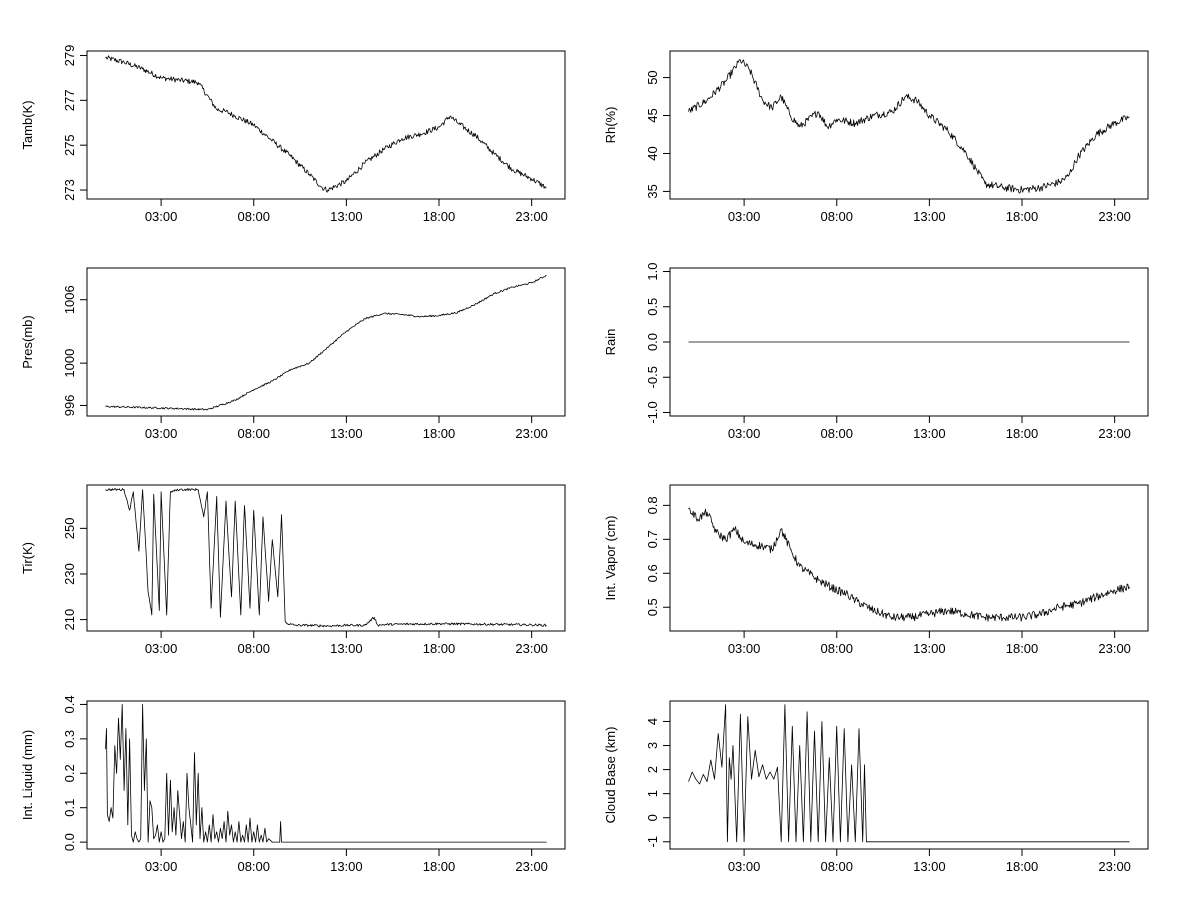  I want to click on y-tick-label: 0.3, so click(69, 739).